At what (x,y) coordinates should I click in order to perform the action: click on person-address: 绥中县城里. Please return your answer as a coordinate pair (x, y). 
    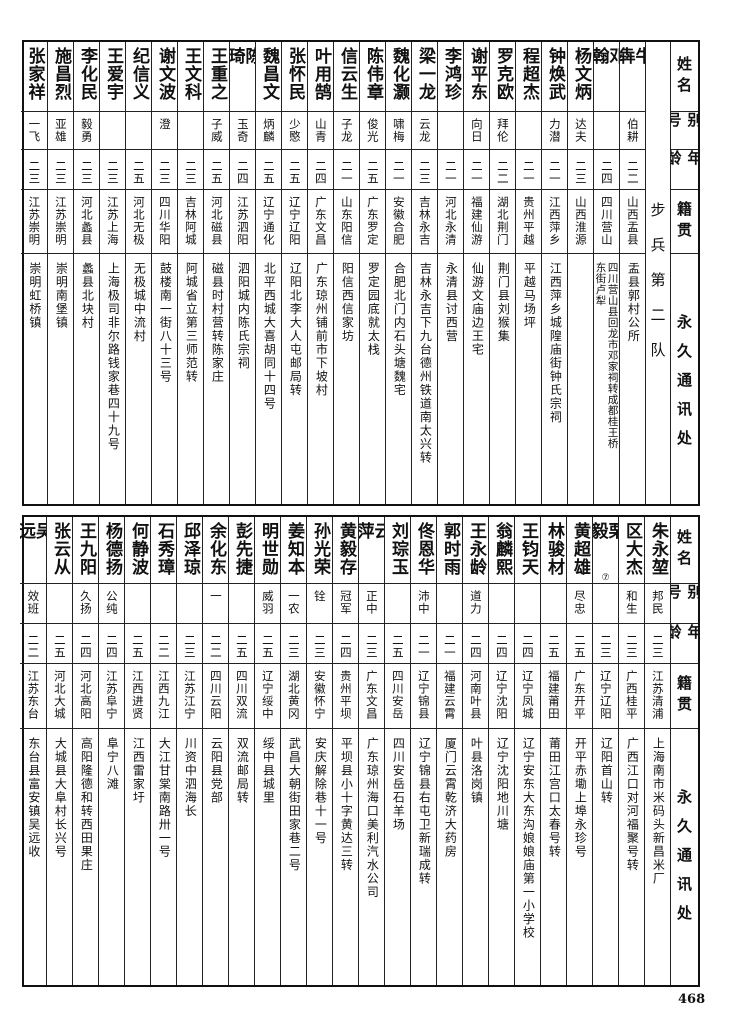
    Looking at the image, I should click on (268, 771).